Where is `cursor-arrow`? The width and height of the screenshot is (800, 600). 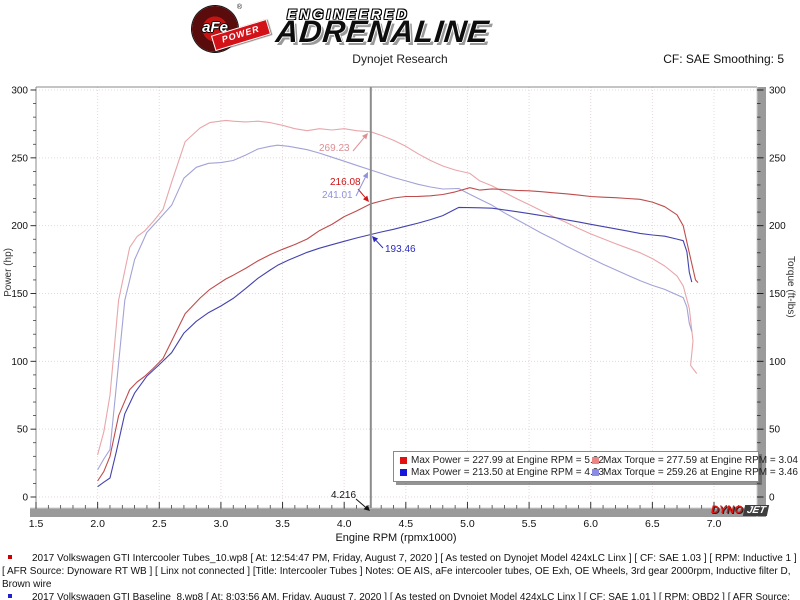 cursor-arrow is located at coordinates (360, 503).